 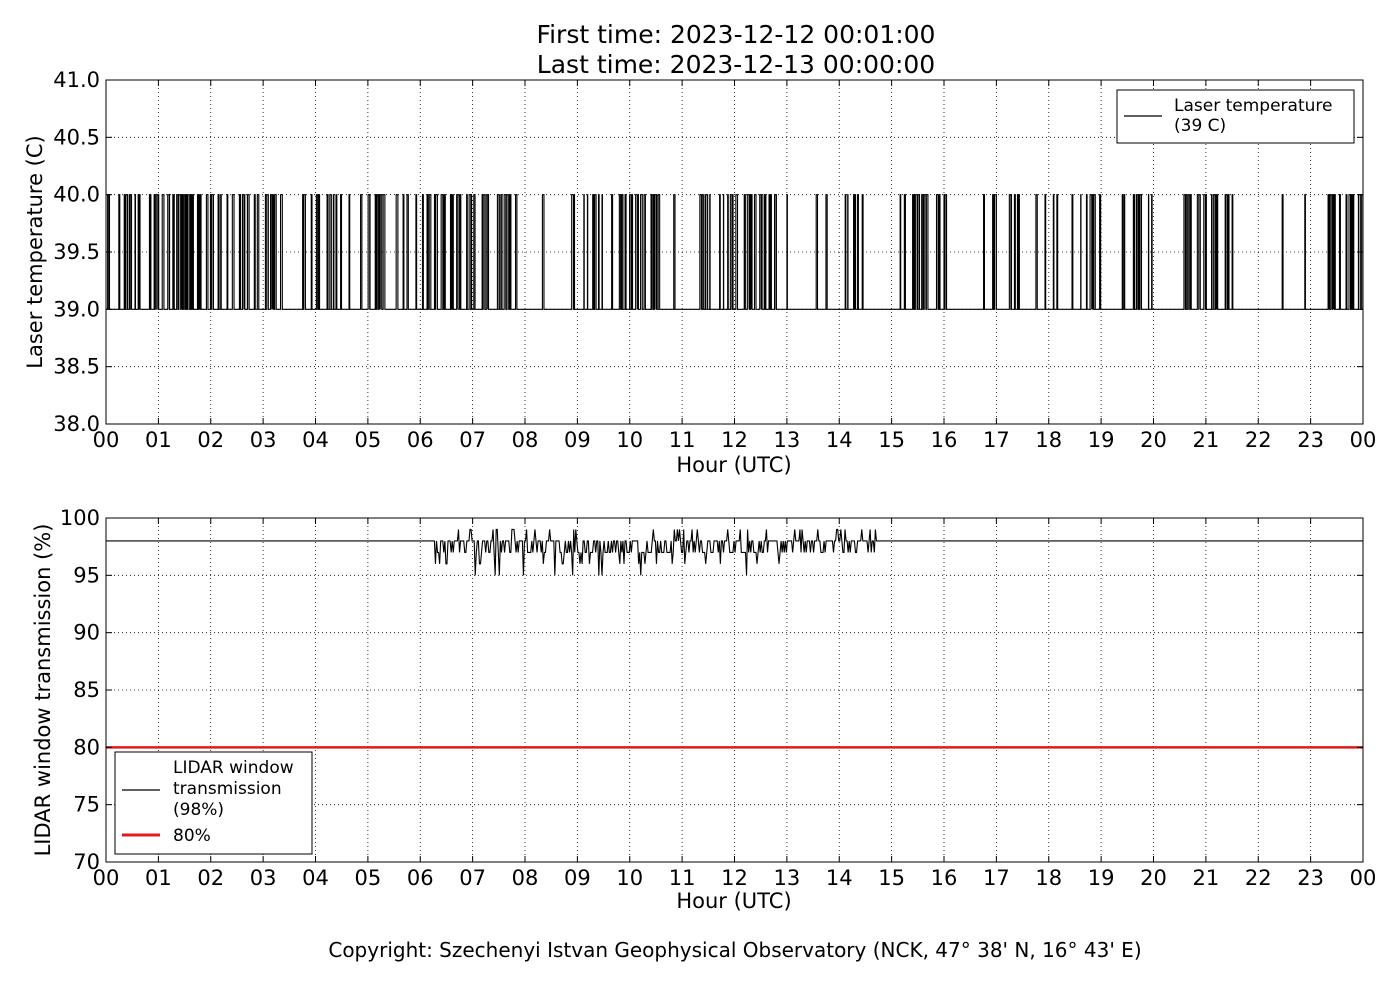 What do you see at coordinates (787, 878) in the screenshot?
I see `lidar-xtick-label: 13` at bounding box center [787, 878].